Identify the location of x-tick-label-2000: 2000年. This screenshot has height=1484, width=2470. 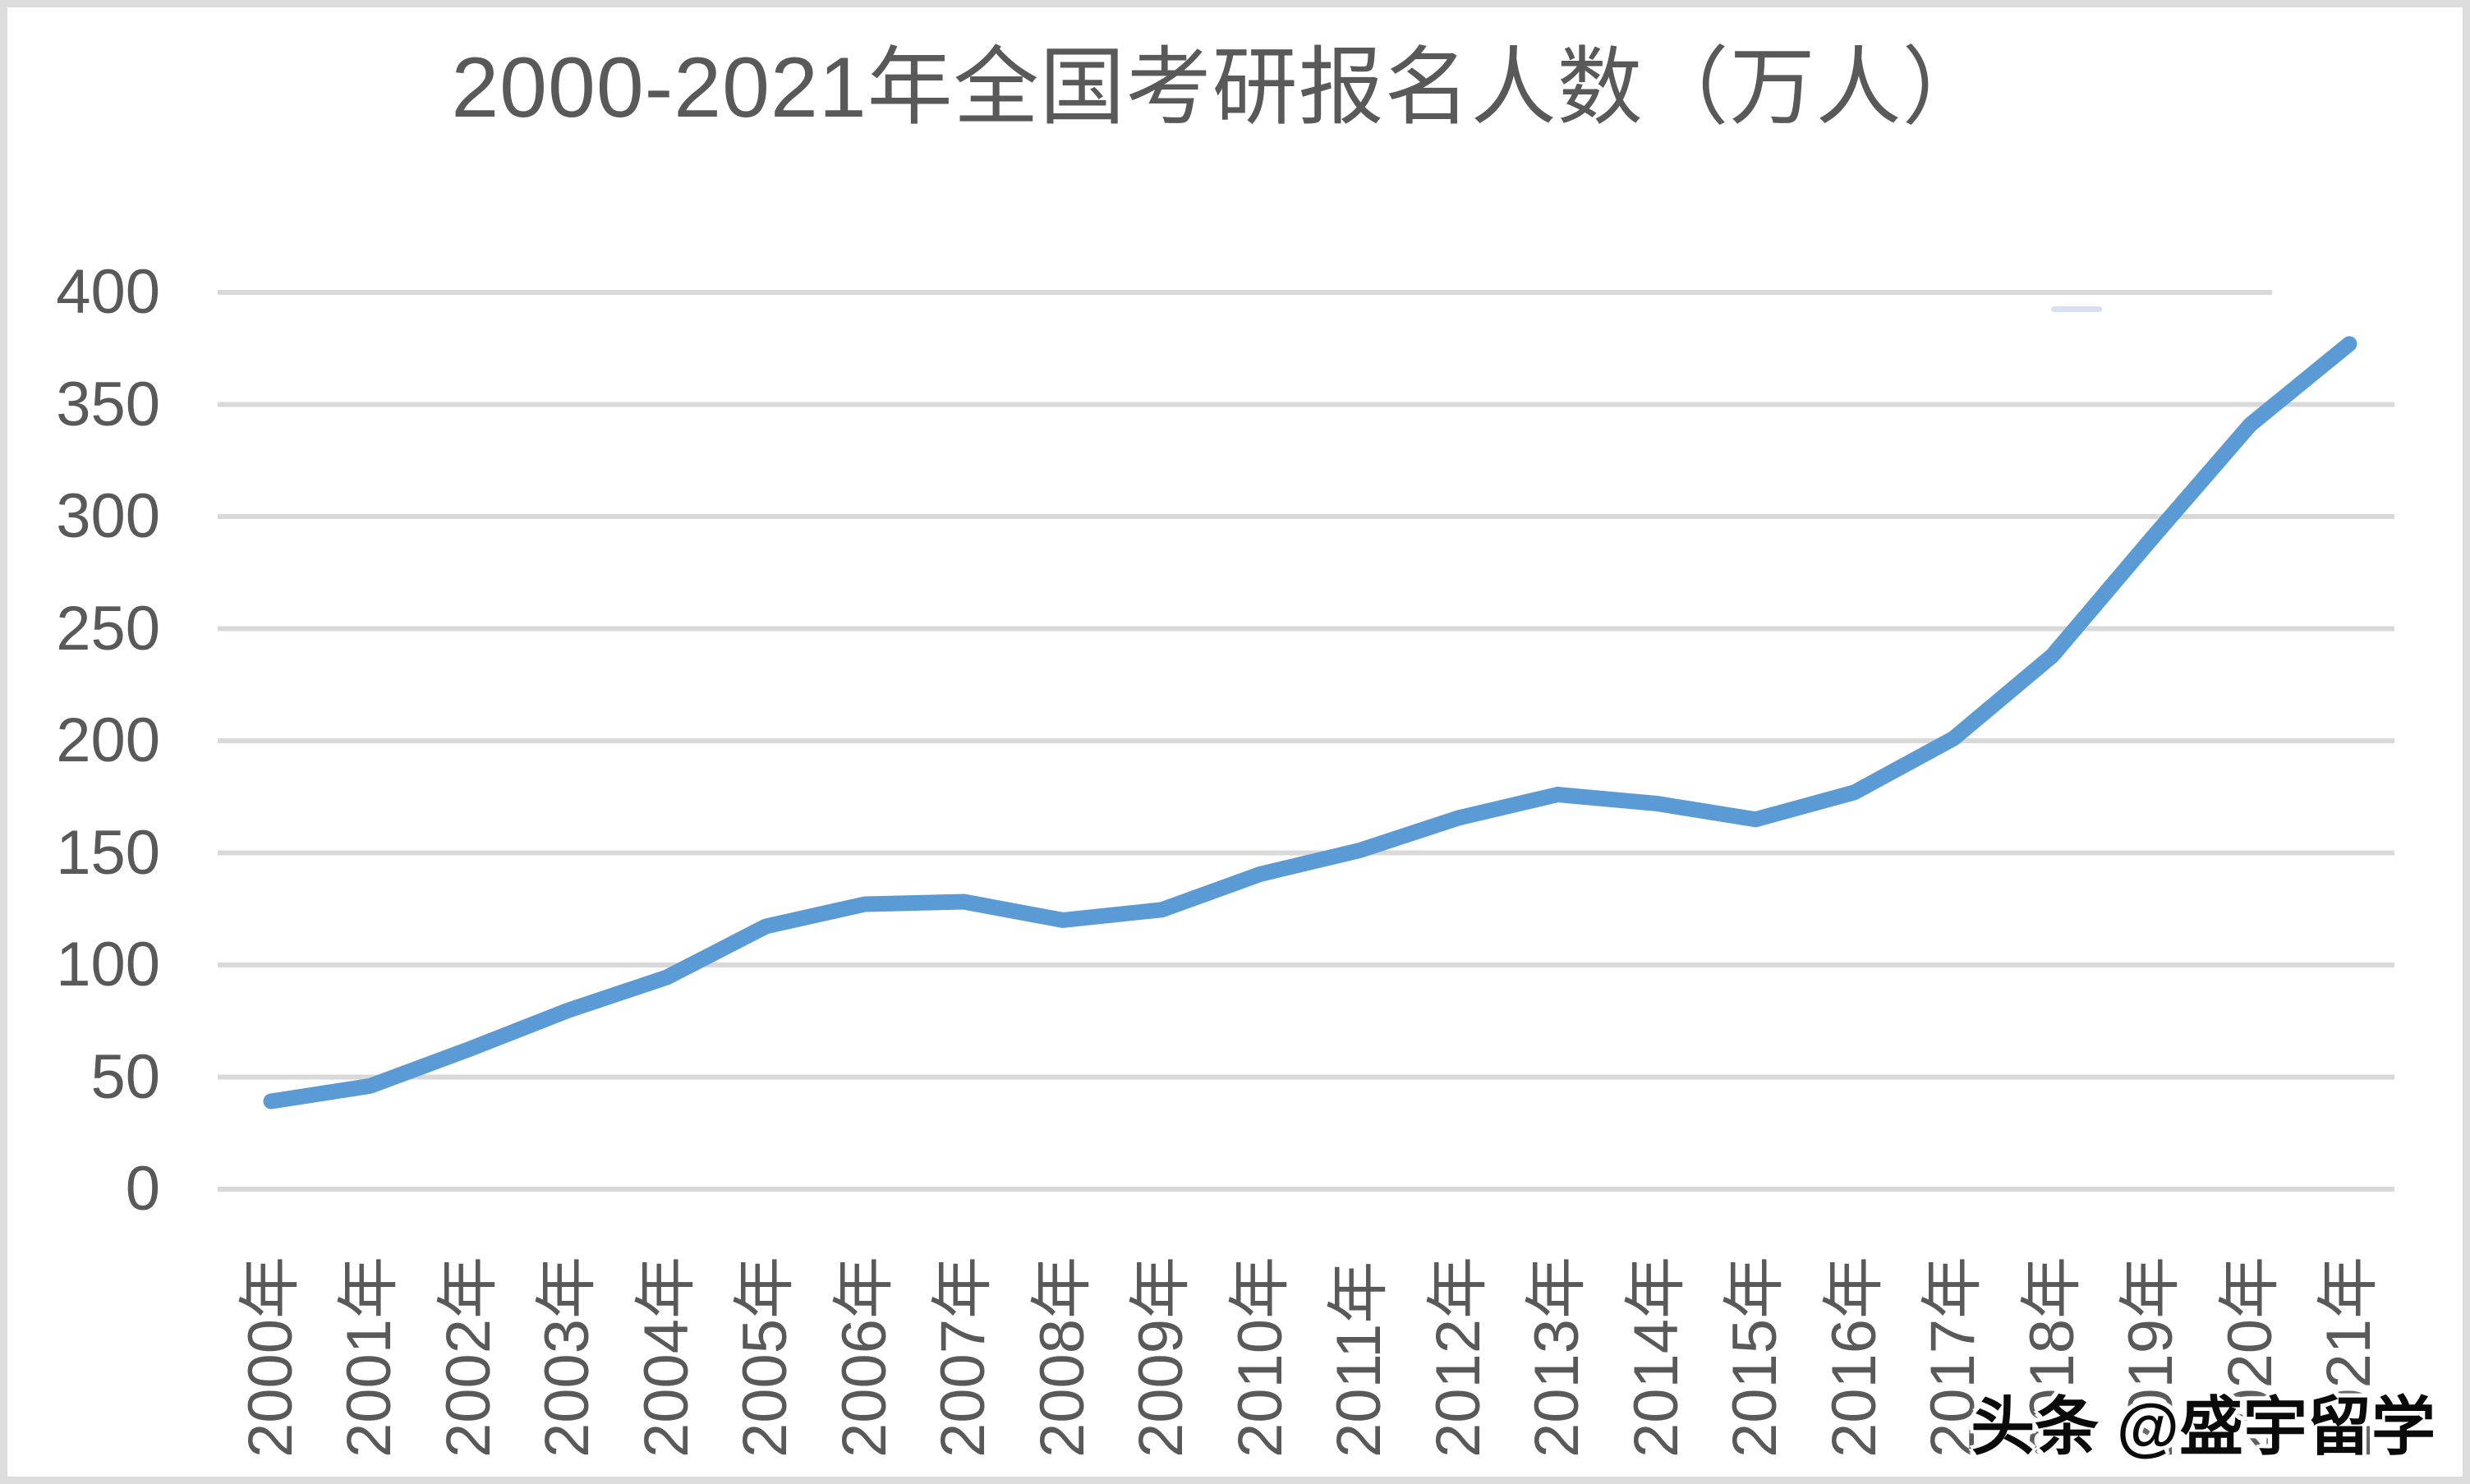
(271, 1357).